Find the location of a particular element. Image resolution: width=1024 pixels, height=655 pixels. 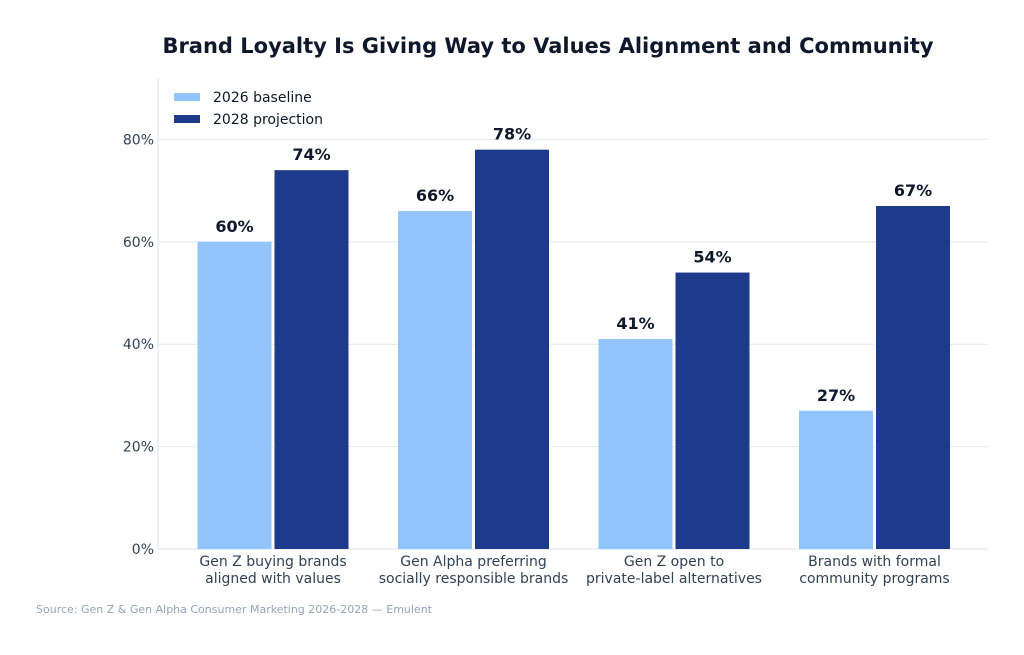

data-label: 27% is located at coordinates (836, 395).